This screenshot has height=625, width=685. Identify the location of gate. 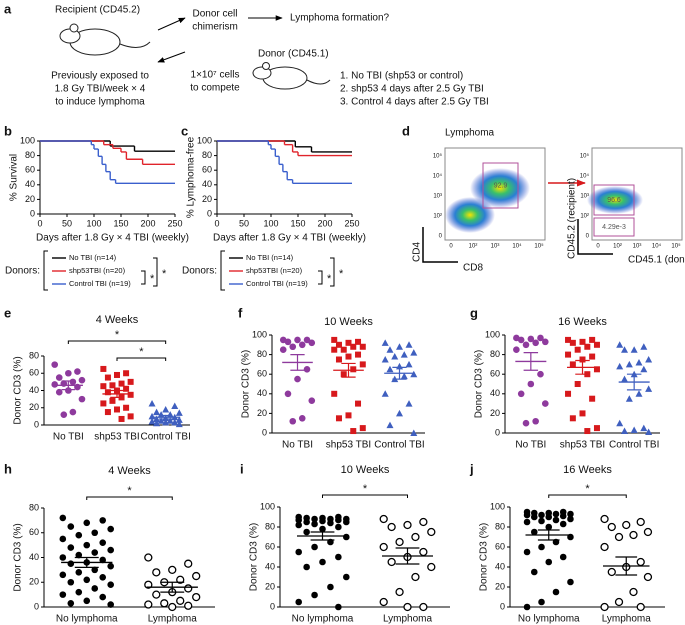
(614, 227).